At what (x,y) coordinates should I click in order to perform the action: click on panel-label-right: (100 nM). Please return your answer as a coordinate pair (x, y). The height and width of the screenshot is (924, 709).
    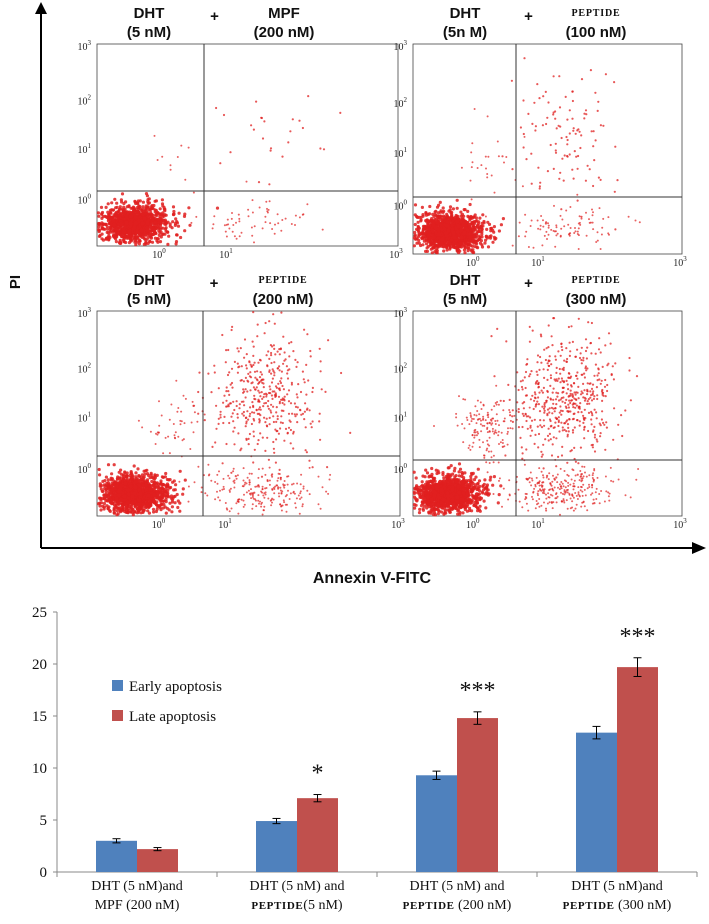
    Looking at the image, I should click on (596, 32).